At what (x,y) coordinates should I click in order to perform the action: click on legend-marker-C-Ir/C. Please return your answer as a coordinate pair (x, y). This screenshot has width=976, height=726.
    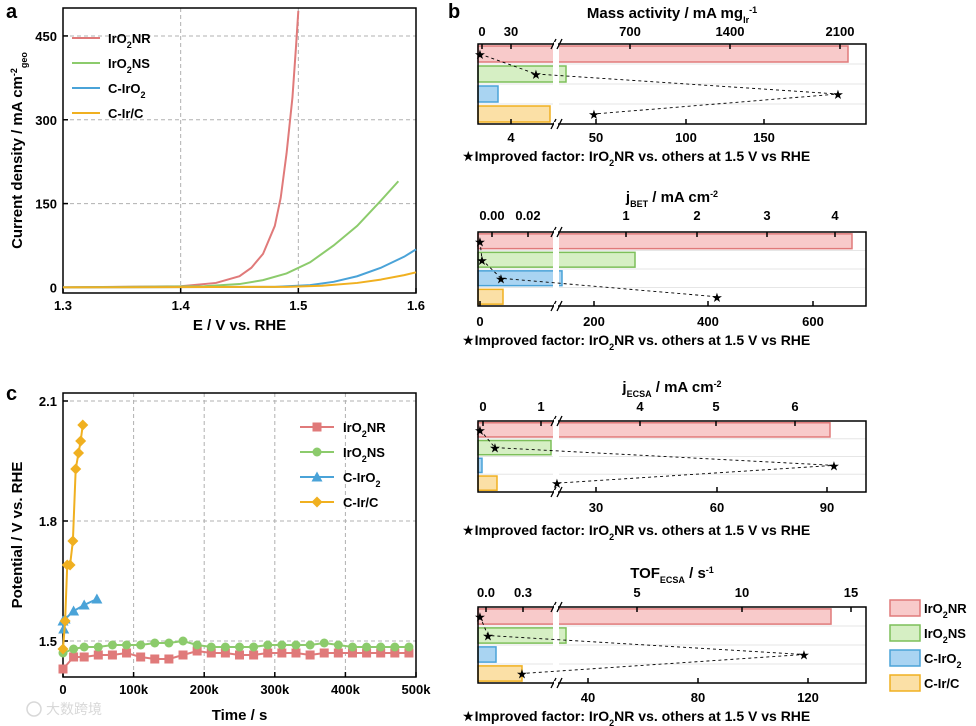
    Looking at the image, I should click on (317, 502).